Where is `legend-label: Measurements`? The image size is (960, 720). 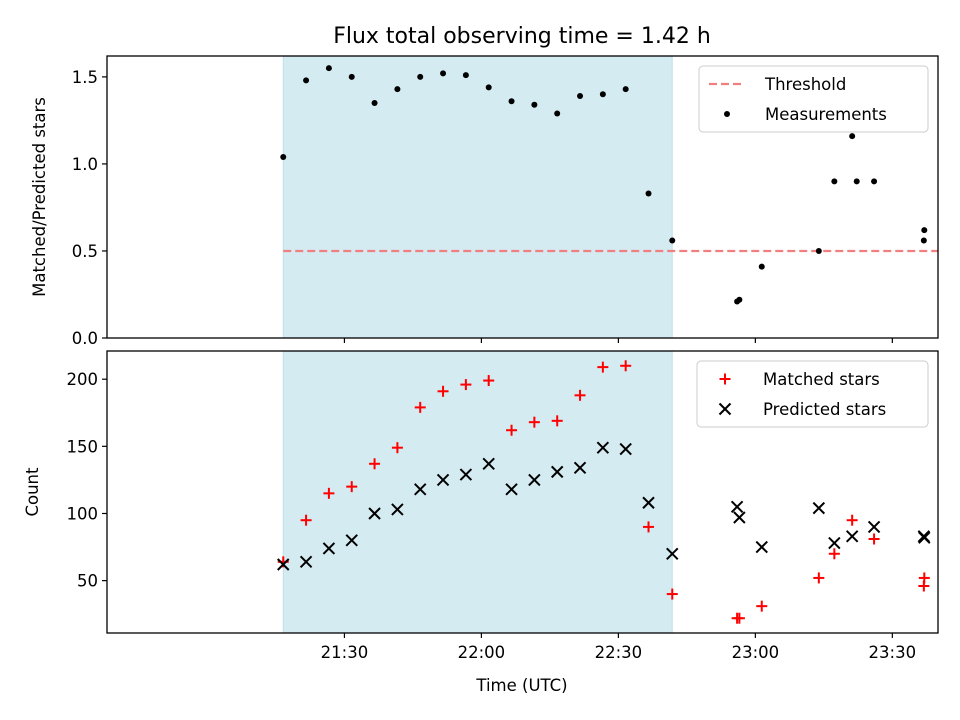 legend-label: Measurements is located at coordinates (826, 114).